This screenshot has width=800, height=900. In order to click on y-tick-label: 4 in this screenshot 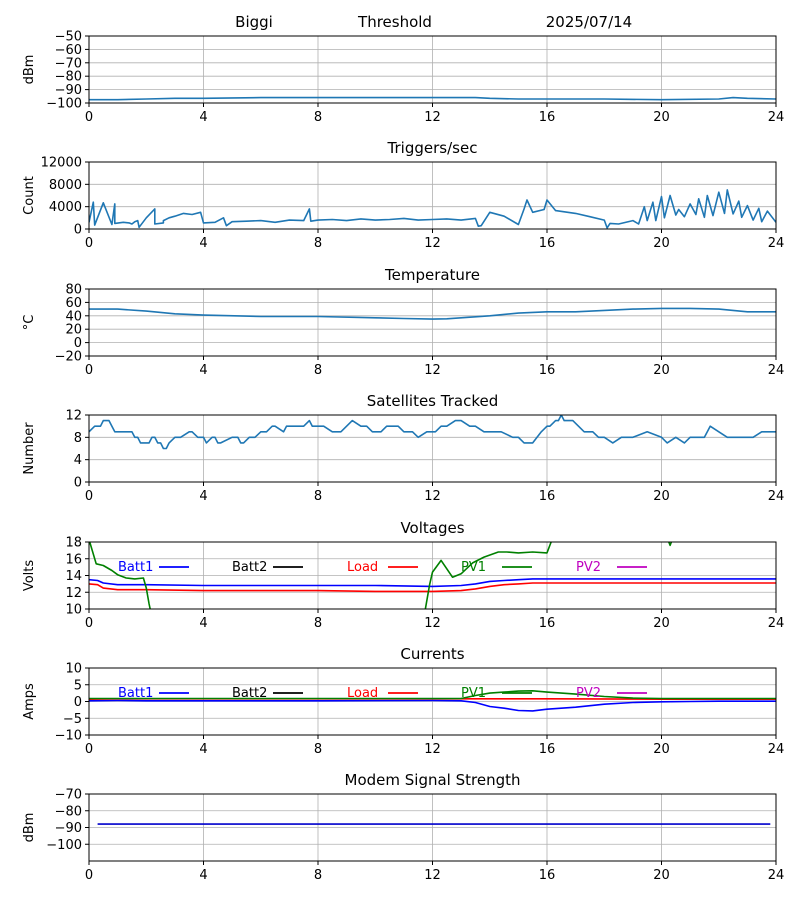, I will do `click(78, 460)`.